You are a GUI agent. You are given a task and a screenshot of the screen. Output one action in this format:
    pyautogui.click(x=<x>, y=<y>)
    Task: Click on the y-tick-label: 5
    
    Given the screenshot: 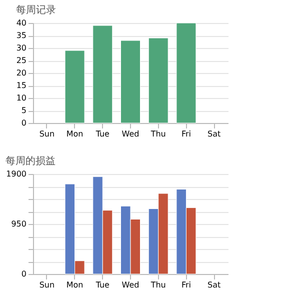 What is the action you would take?
    pyautogui.click(x=23, y=110)
    